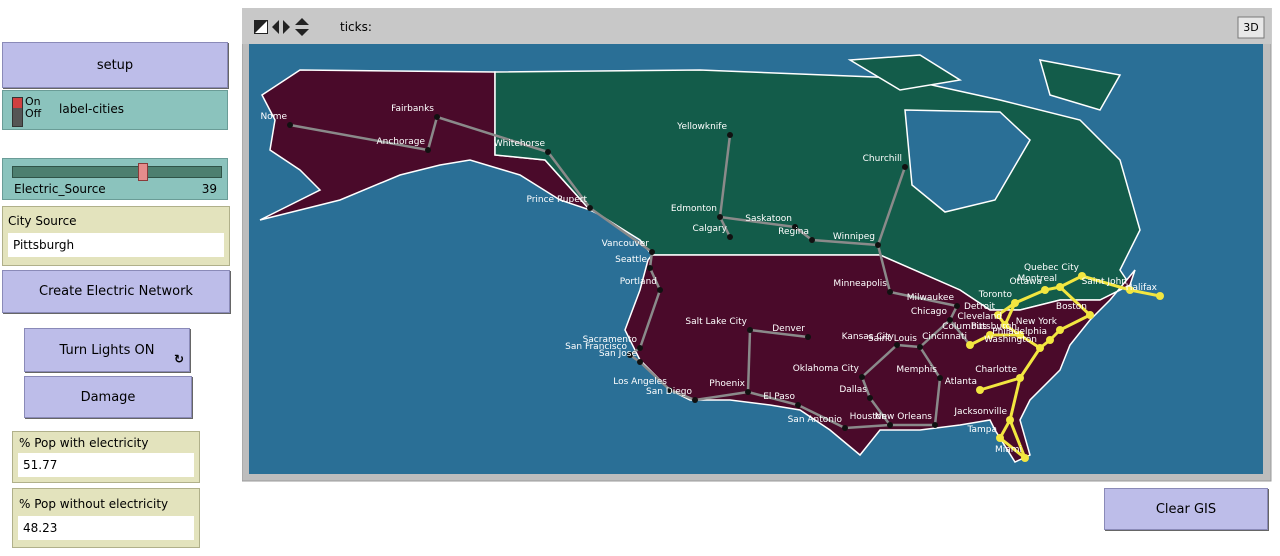 Image resolution: width=1280 pixels, height=556 pixels. Describe the element at coordinates (115, 179) in the screenshot. I see `electric-source-slider: Electric_Source 39` at that location.